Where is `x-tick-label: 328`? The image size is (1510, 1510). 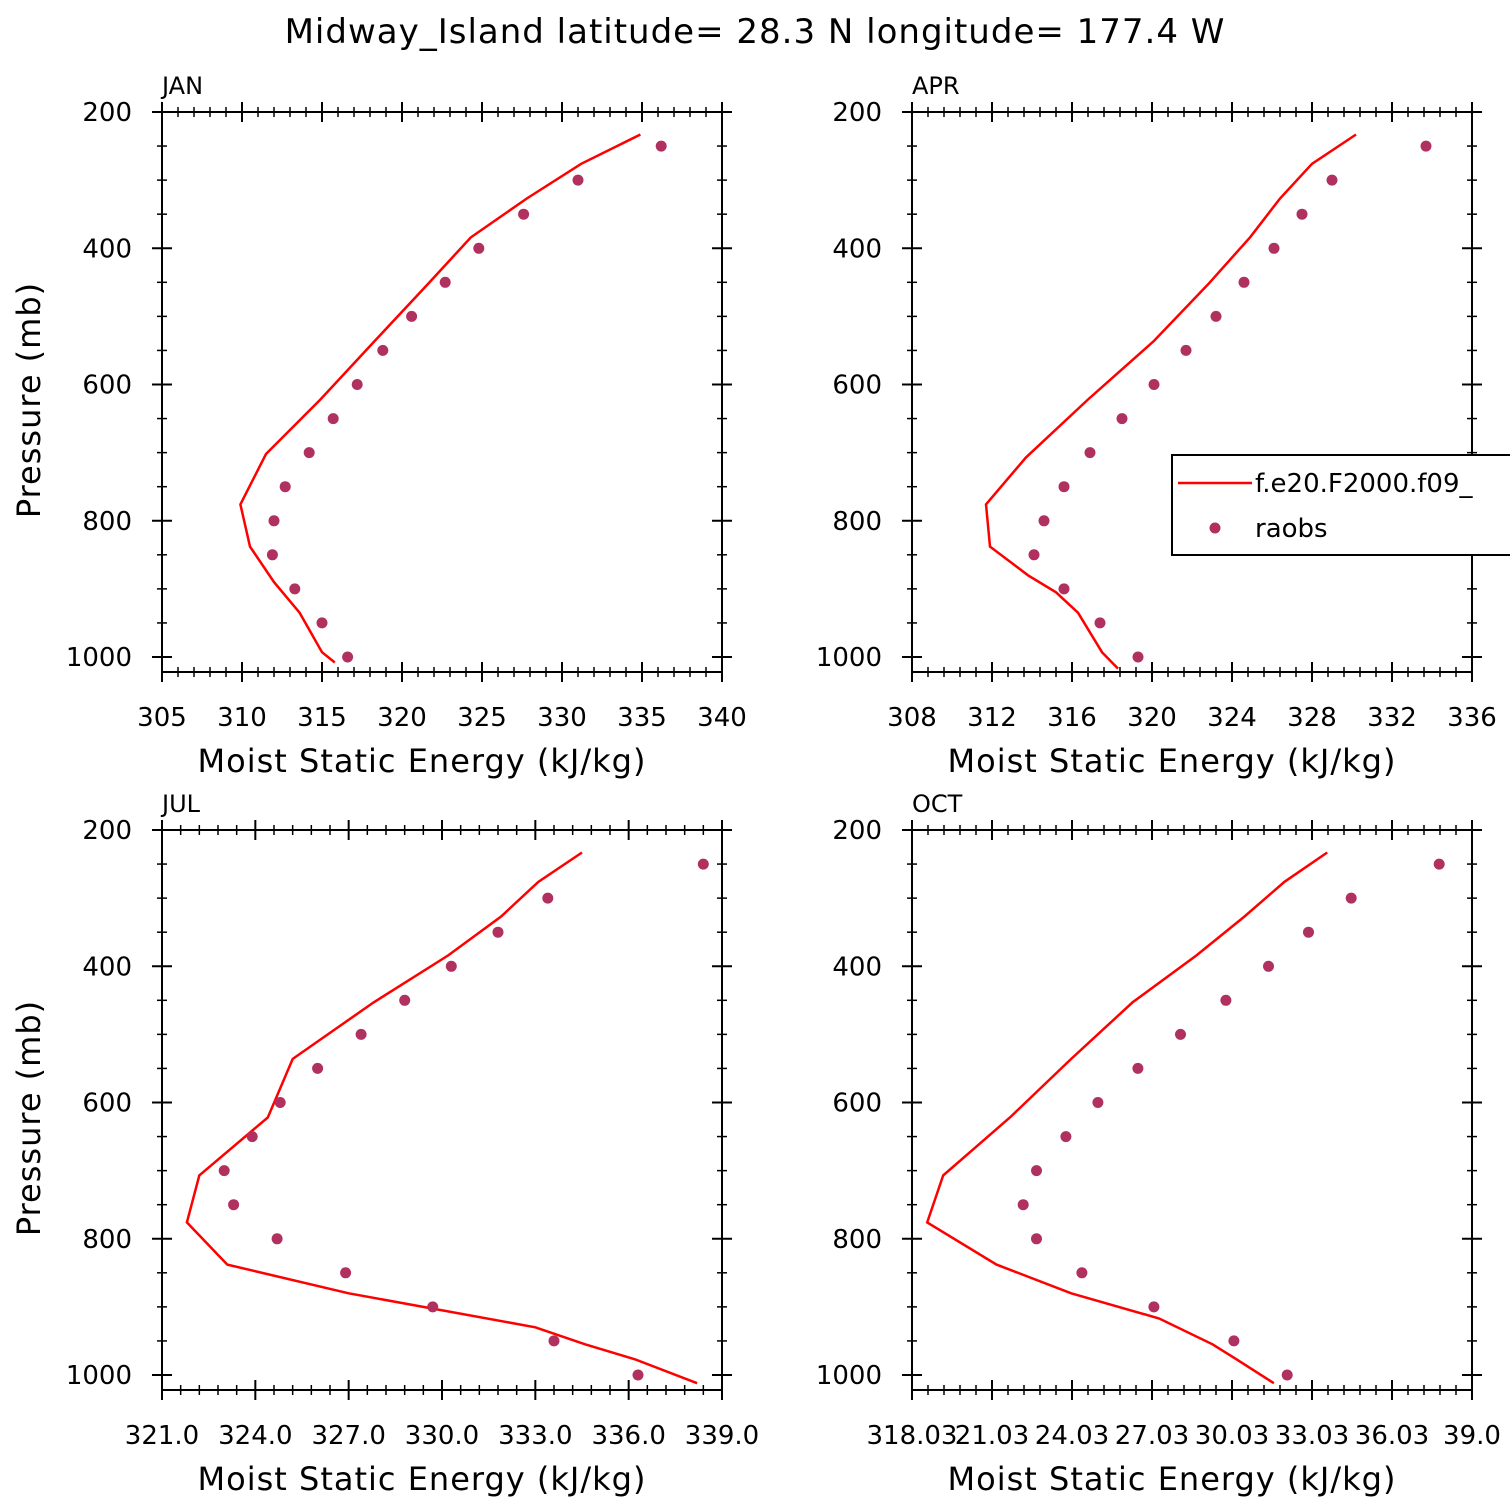 x-tick-label: 328 is located at coordinates (1312, 718).